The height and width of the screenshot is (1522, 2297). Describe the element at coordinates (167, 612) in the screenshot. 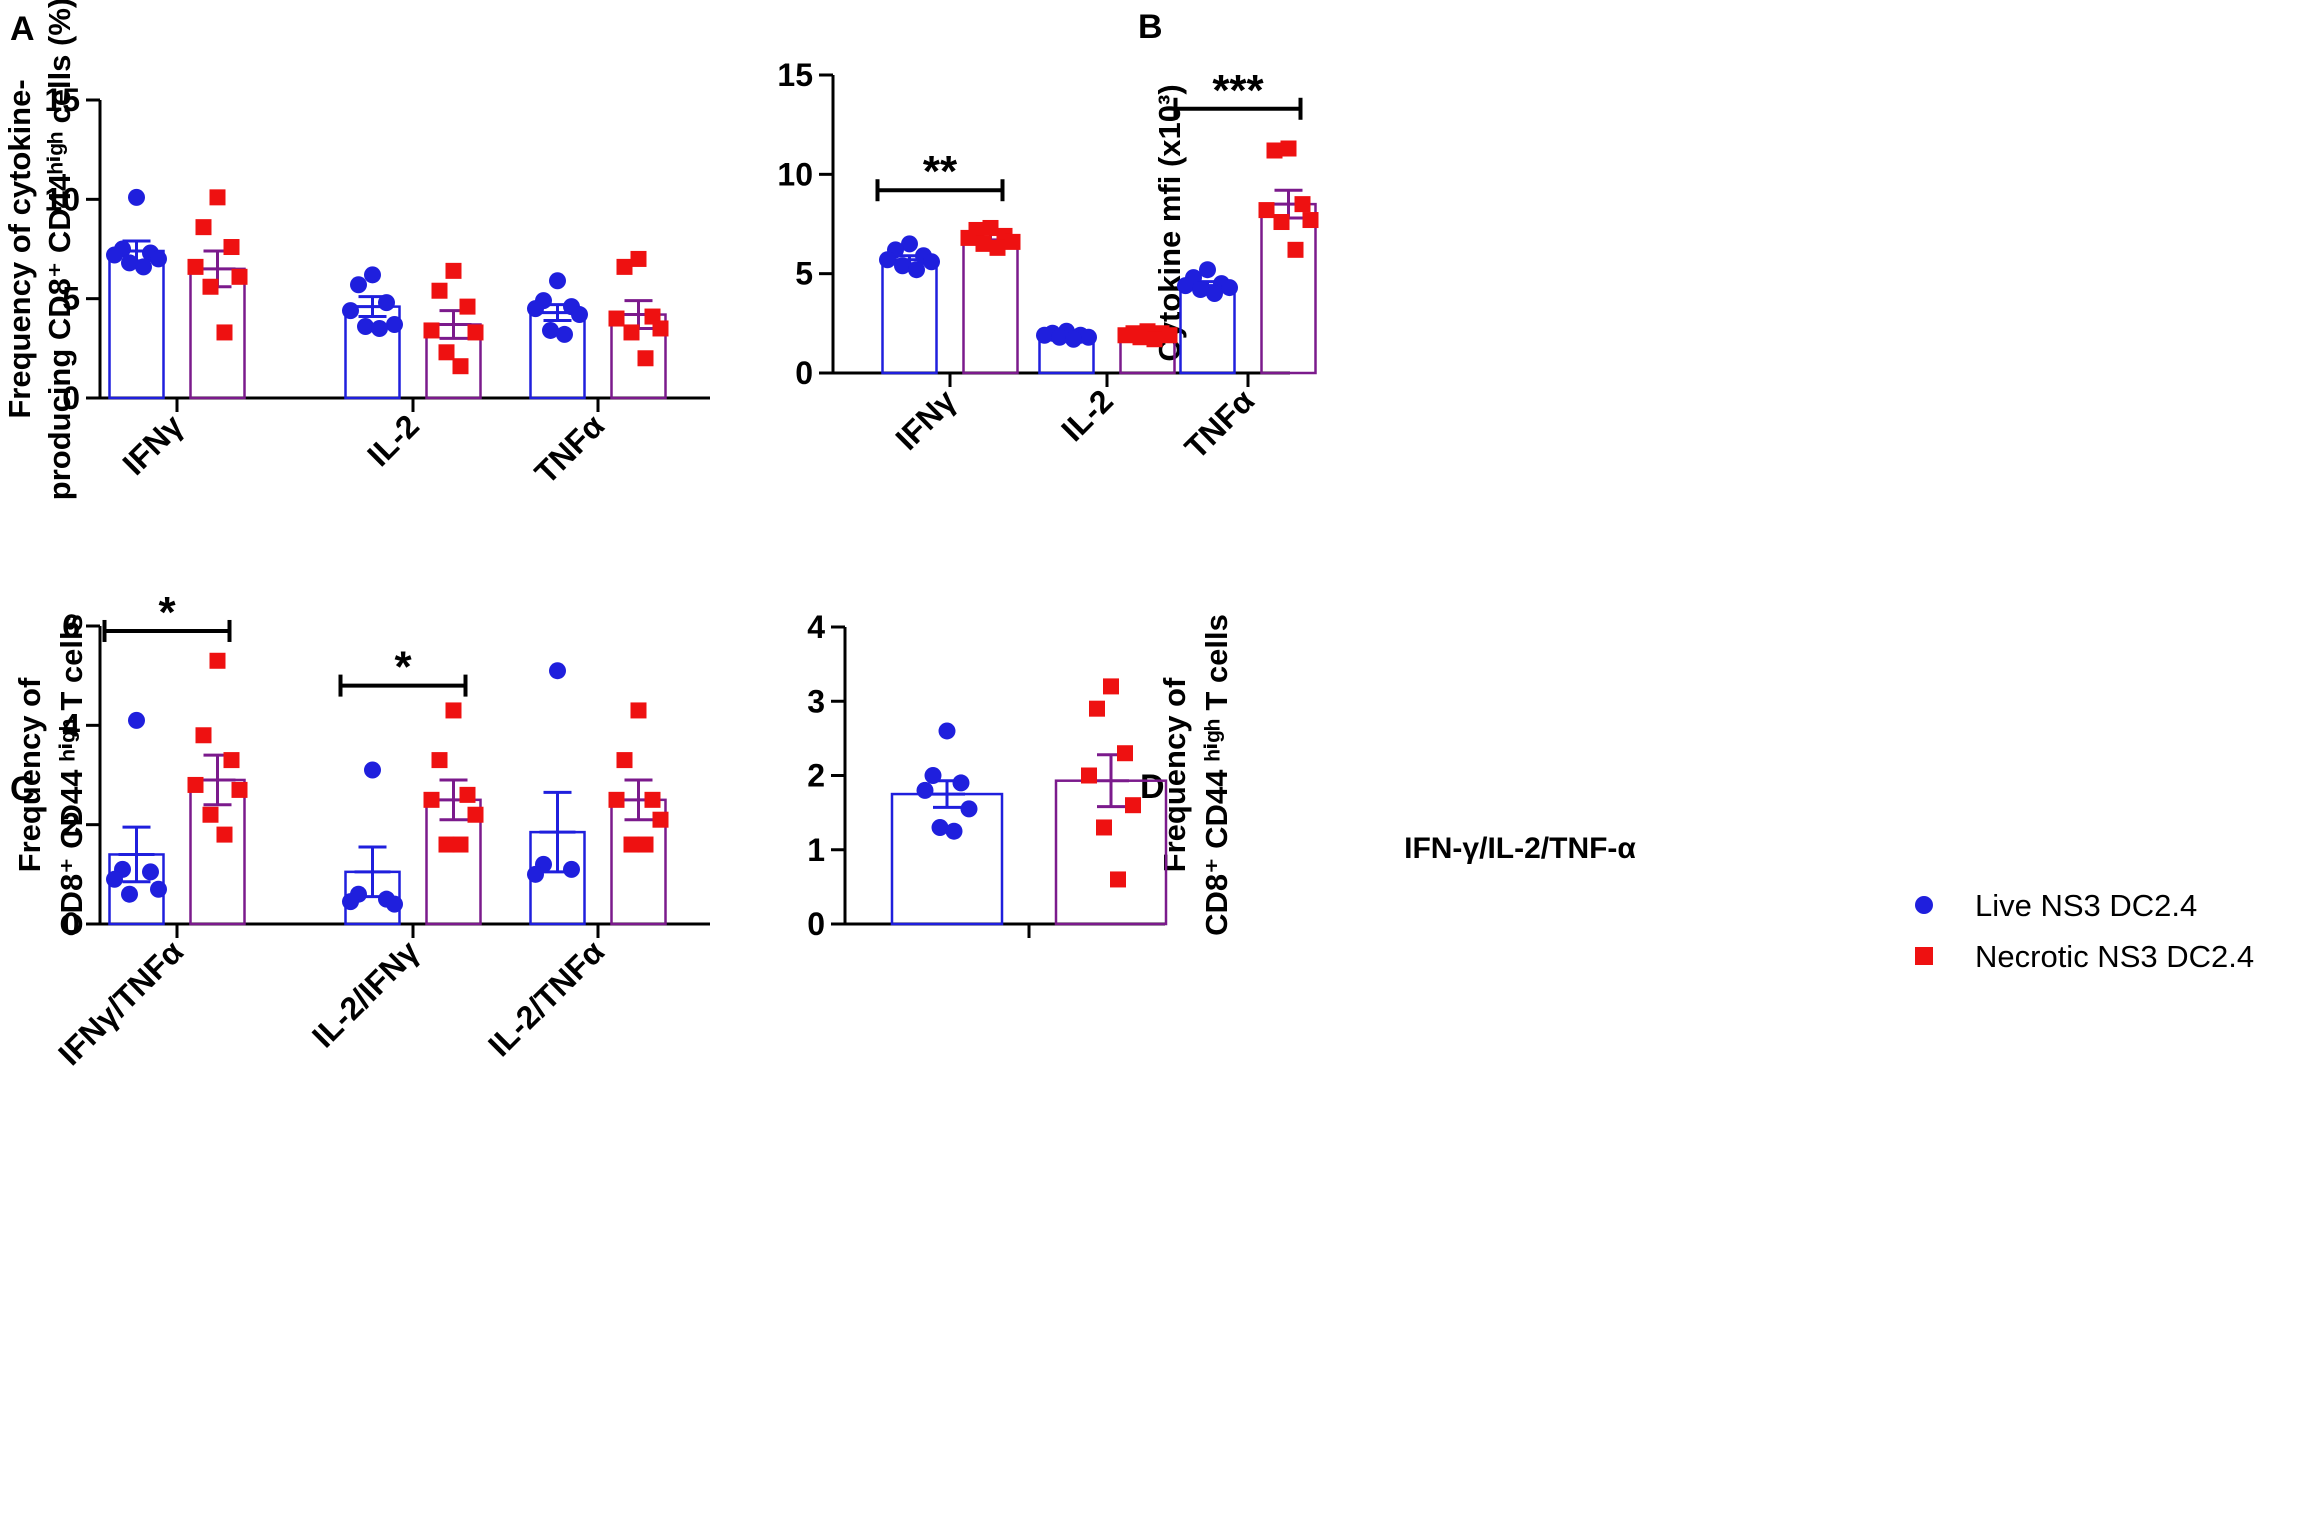

I see `significance-label: *` at that location.